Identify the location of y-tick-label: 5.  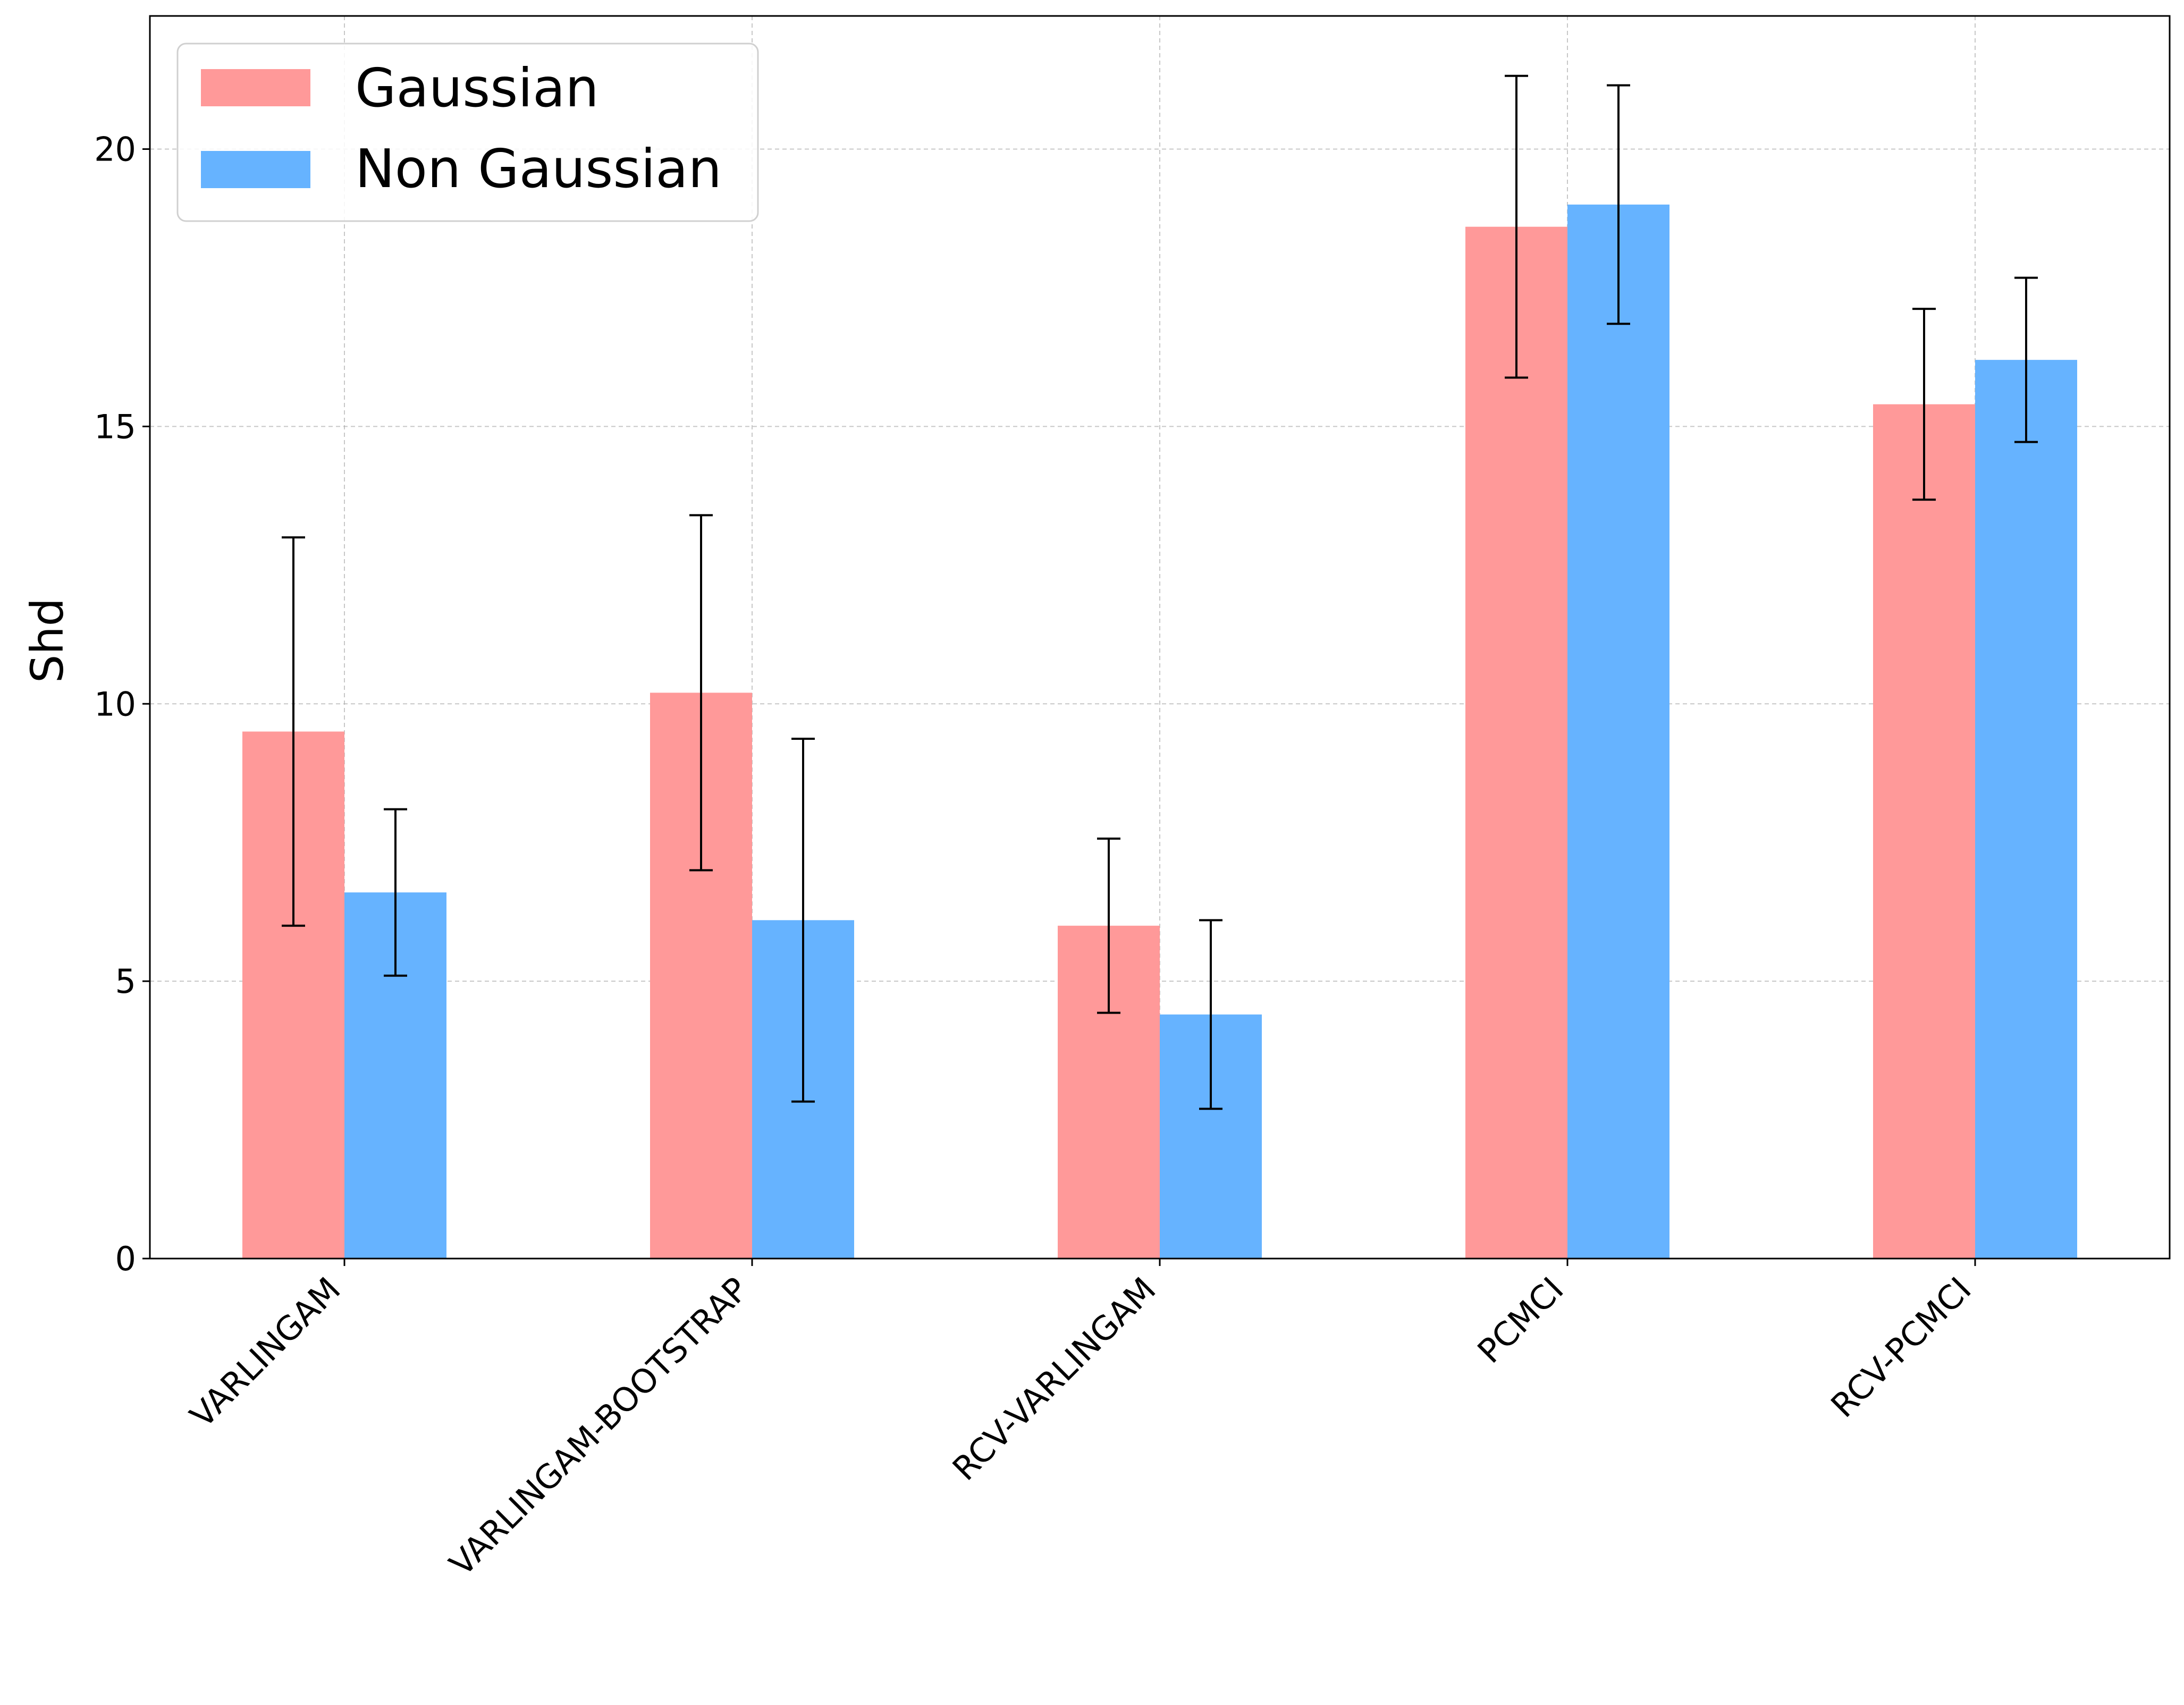
(125, 981).